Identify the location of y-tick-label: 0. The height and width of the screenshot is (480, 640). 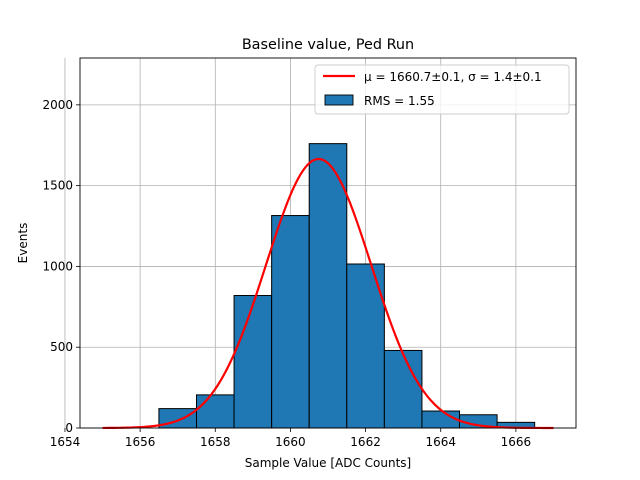
(69, 428).